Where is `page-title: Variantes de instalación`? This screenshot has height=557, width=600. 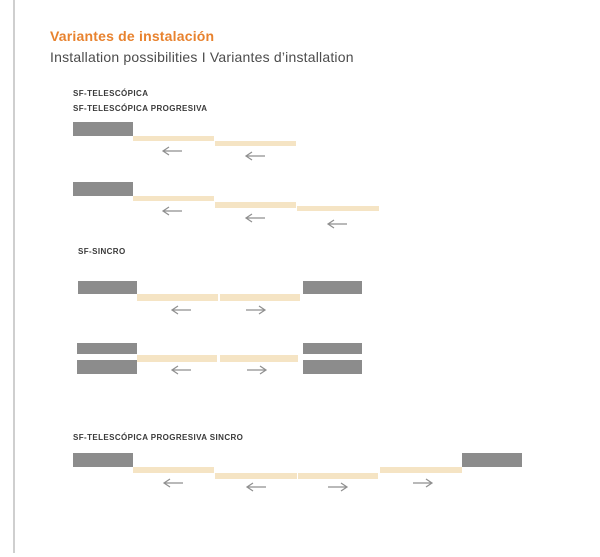
page-title: Variantes de instalación is located at coordinates (132, 36).